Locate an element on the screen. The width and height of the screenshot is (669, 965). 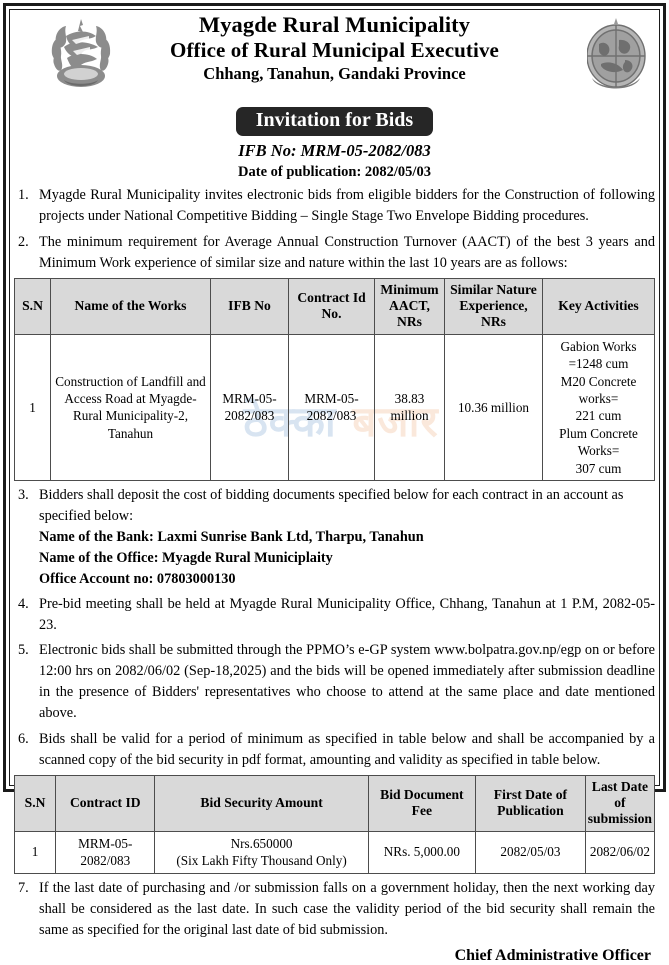
cell-minimum-aact: 38.83 million is located at coordinates (409, 407).